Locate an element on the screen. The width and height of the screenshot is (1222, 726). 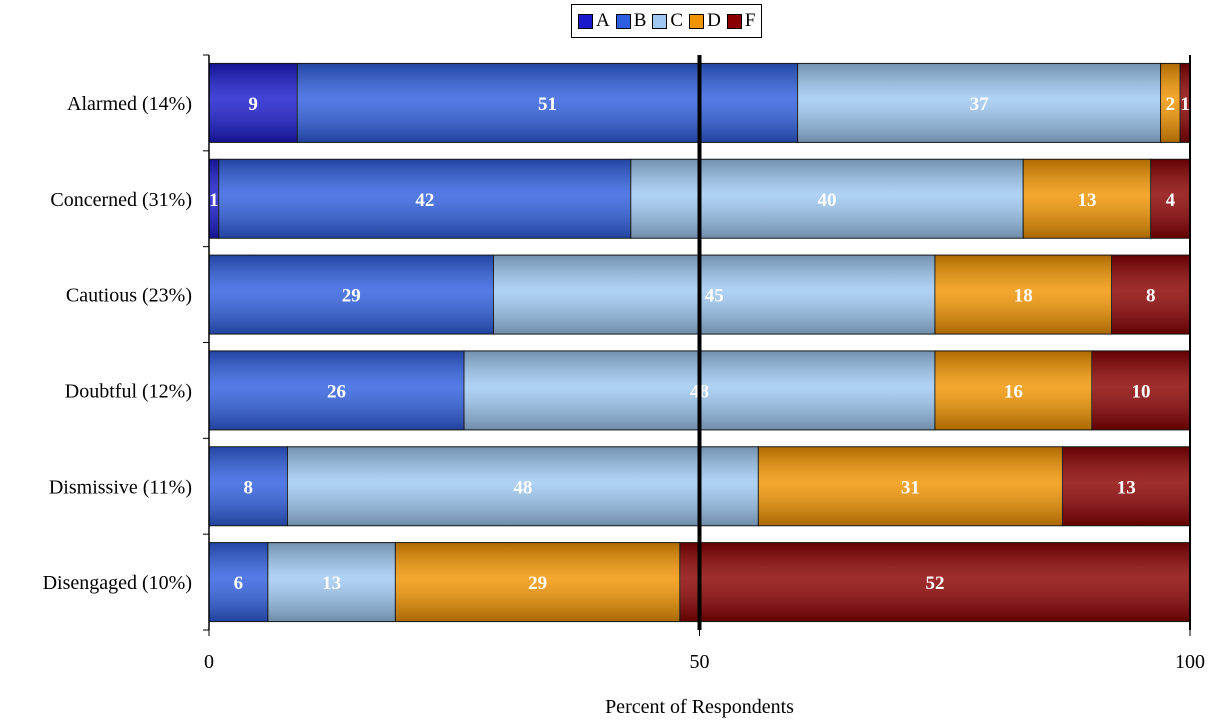
category-label: Cautious (23%) is located at coordinates (129, 296).